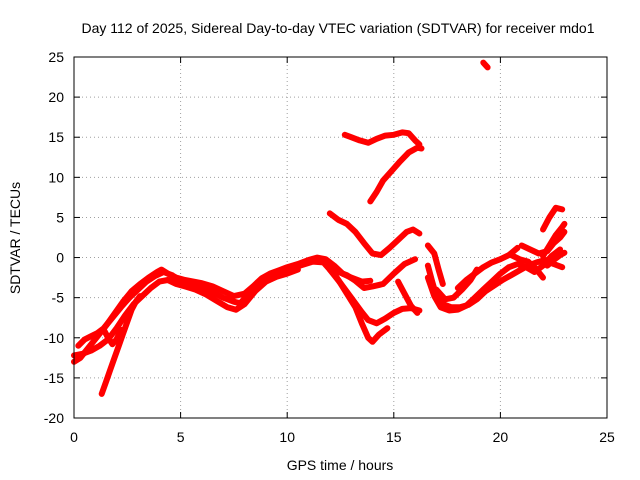  What do you see at coordinates (607, 437) in the screenshot?
I see `x-tick-label: 25` at bounding box center [607, 437].